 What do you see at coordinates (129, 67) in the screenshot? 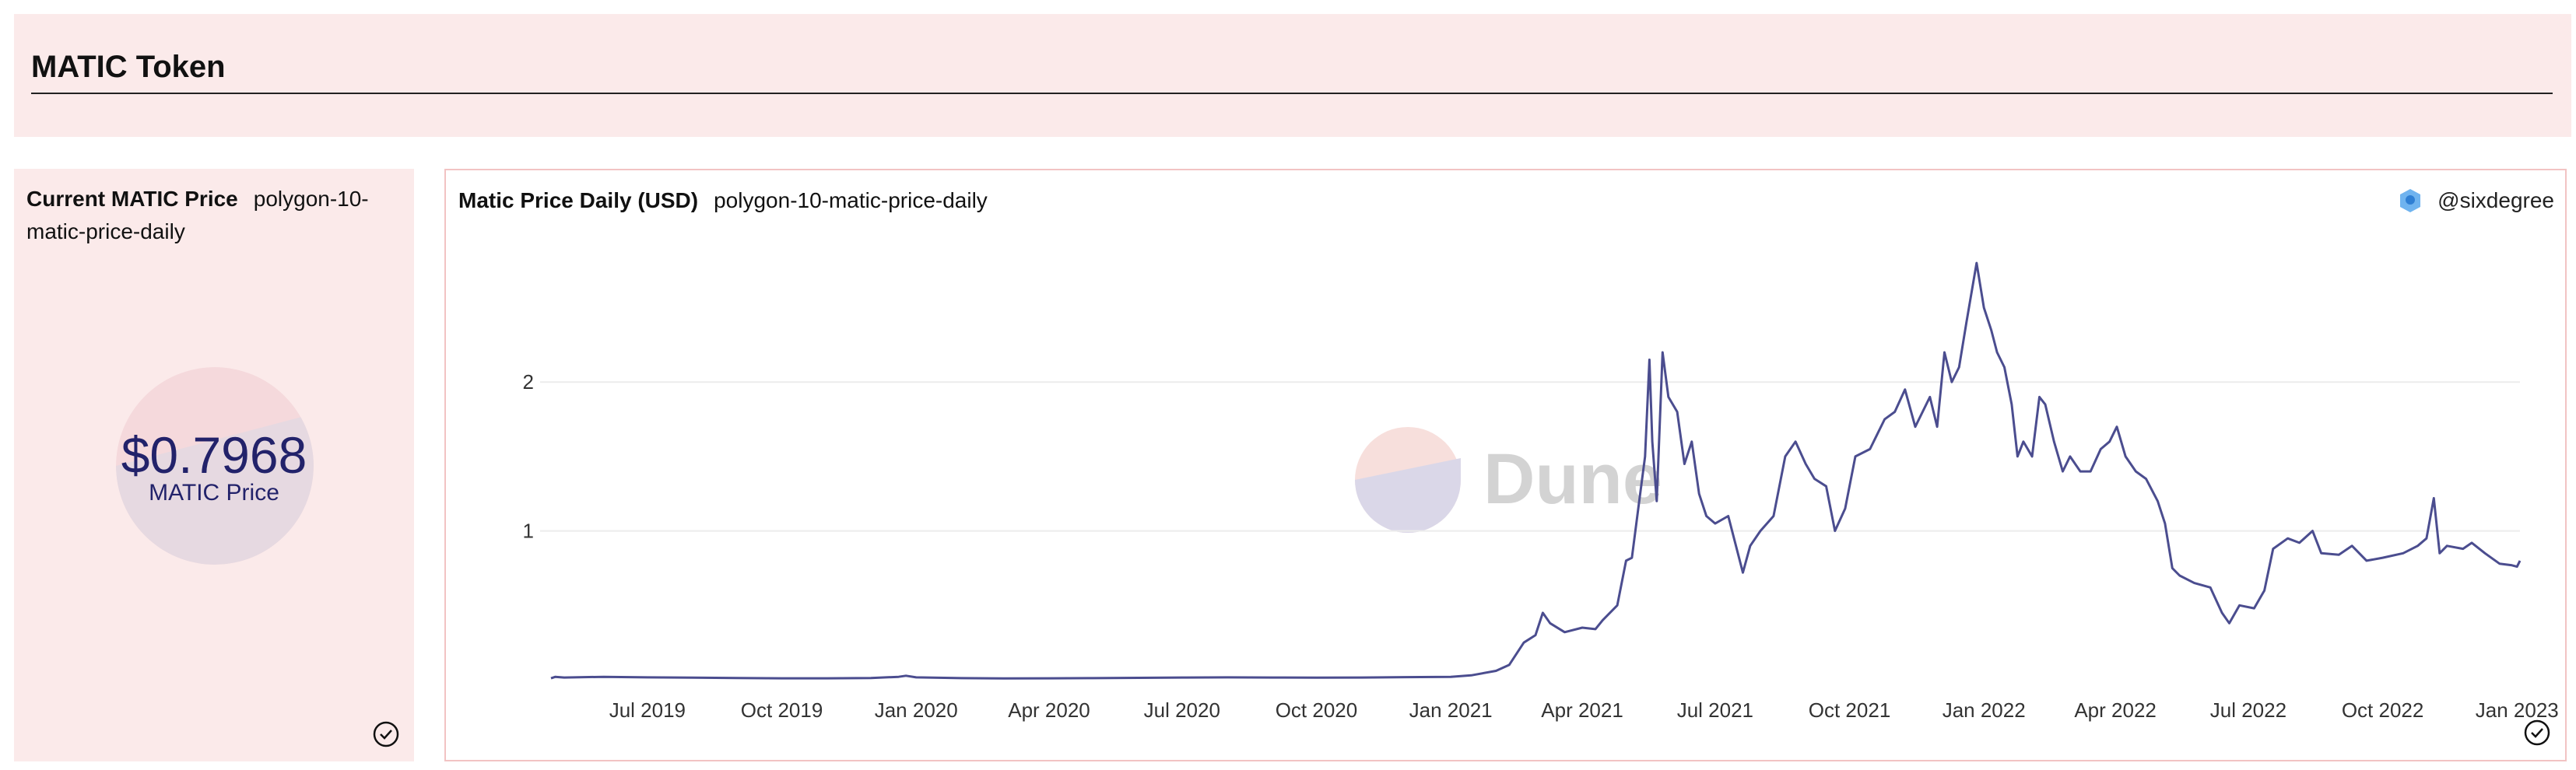
I see `dashboard-title: MATIC Token` at bounding box center [129, 67].